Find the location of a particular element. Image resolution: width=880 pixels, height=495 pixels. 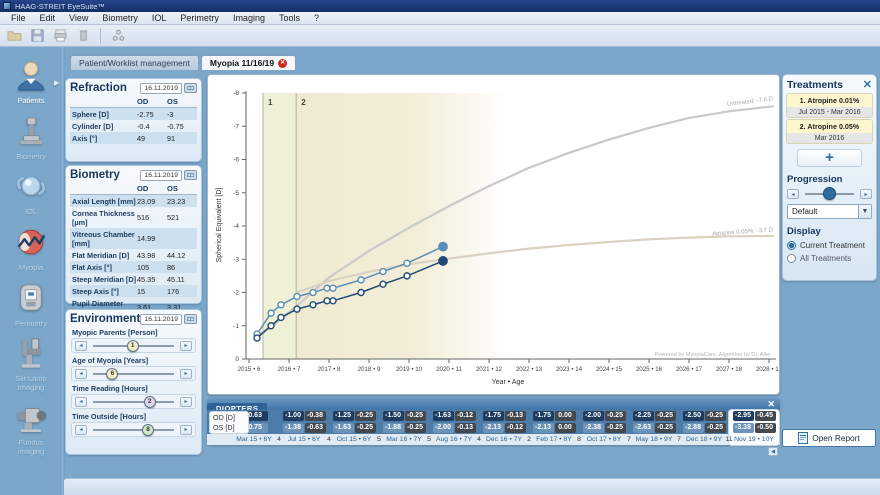

table-row-sphere-d: Sphere [D] -2.75 -3 is located at coordinates (133, 114).